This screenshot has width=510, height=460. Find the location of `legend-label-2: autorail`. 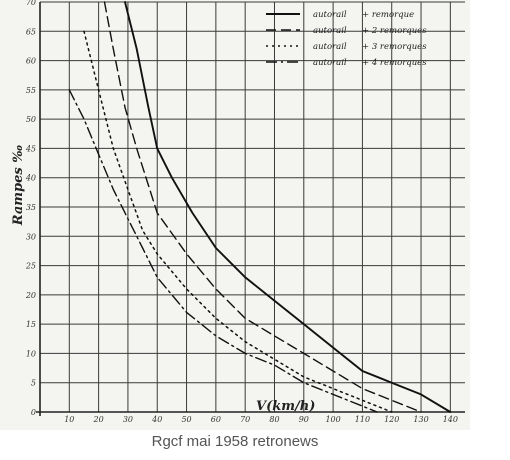

legend-label-2: autorail is located at coordinates (330, 31).